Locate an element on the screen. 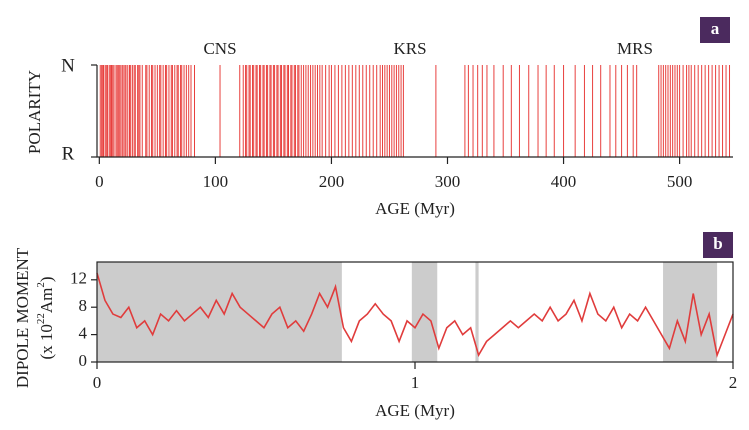 Image resolution: width=749 pixels, height=430 pixels. y-axis-units: (x 1022Am2) is located at coordinates (45, 317).